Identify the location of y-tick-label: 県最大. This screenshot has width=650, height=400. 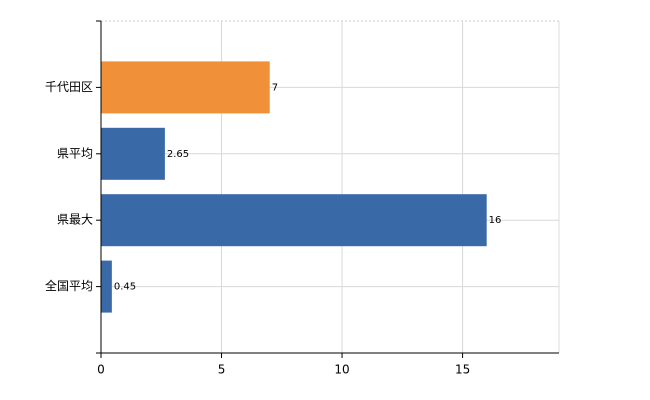
(75, 220).